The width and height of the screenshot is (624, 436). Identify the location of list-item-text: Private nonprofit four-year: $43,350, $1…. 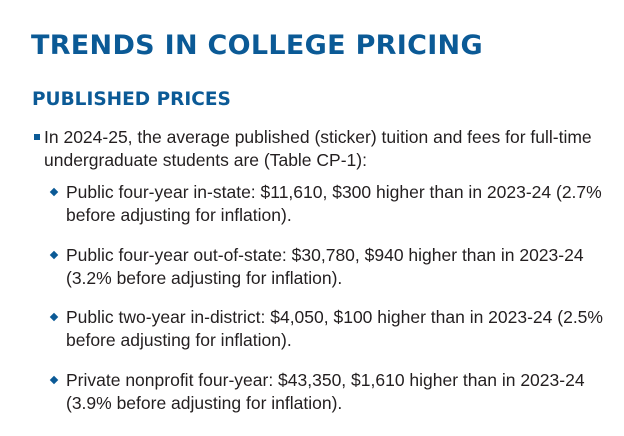
(325, 391).